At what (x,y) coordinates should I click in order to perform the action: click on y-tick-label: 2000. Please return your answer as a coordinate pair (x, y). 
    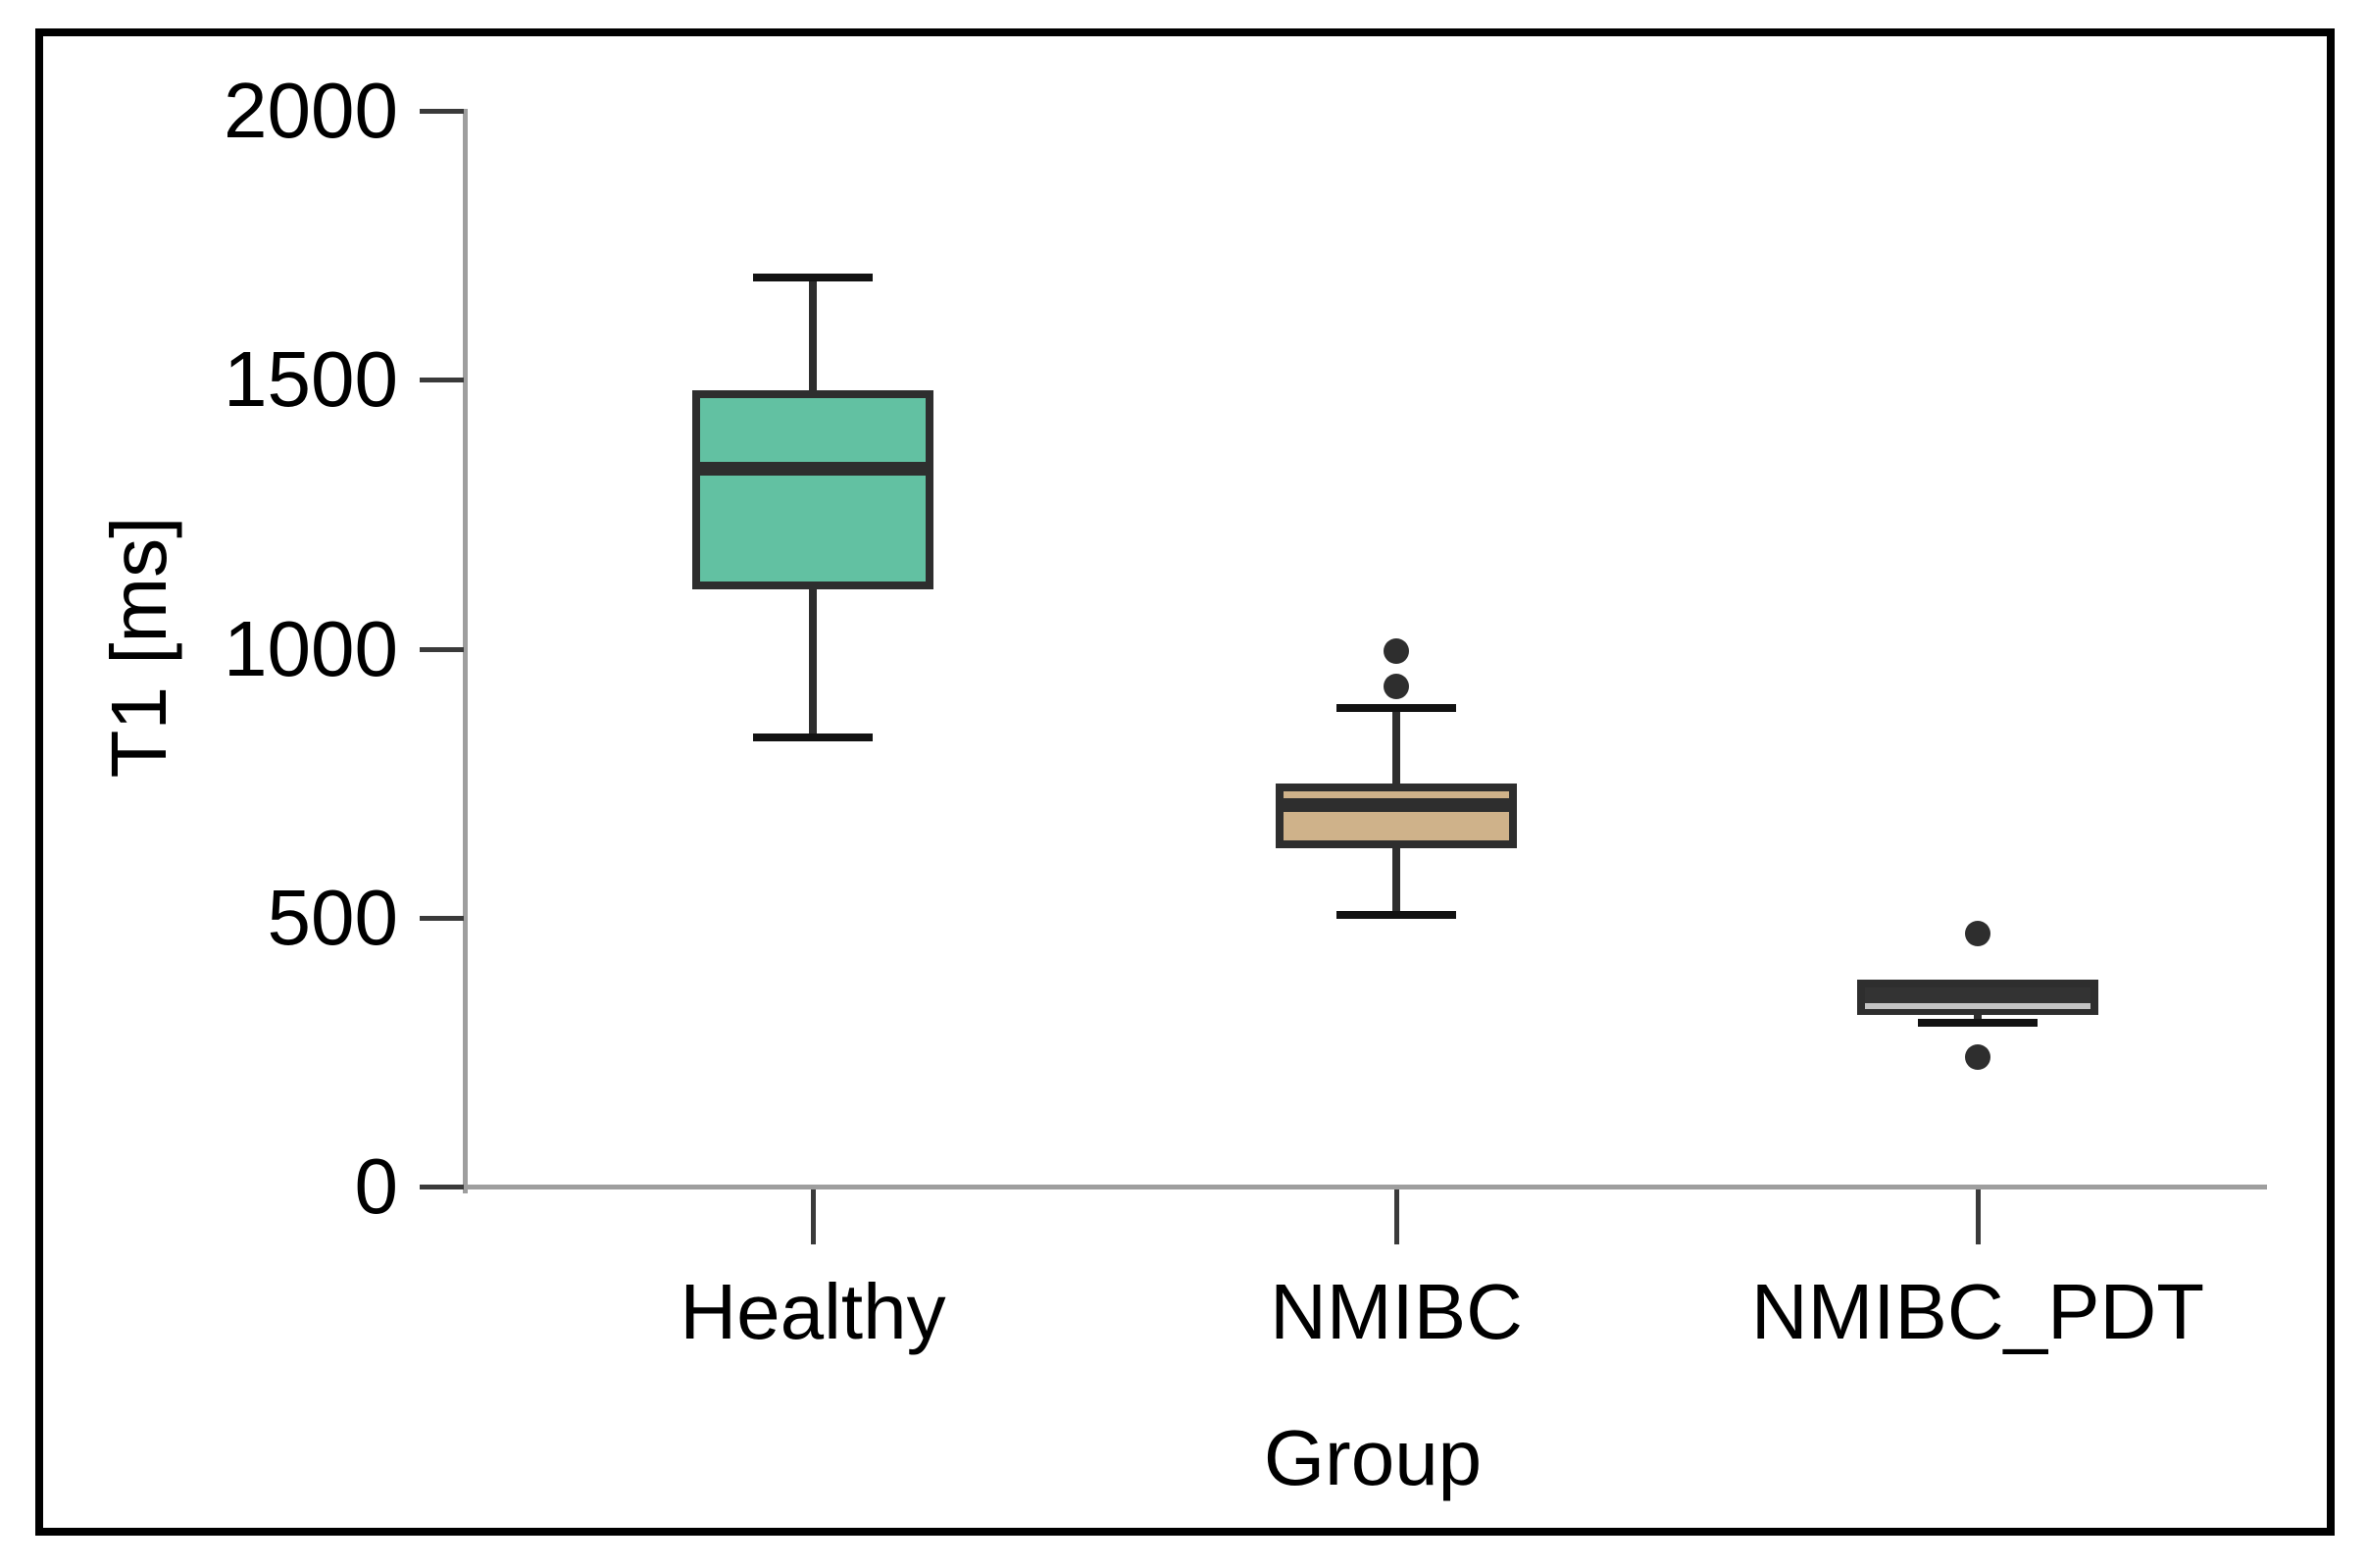
    Looking at the image, I should click on (311, 110).